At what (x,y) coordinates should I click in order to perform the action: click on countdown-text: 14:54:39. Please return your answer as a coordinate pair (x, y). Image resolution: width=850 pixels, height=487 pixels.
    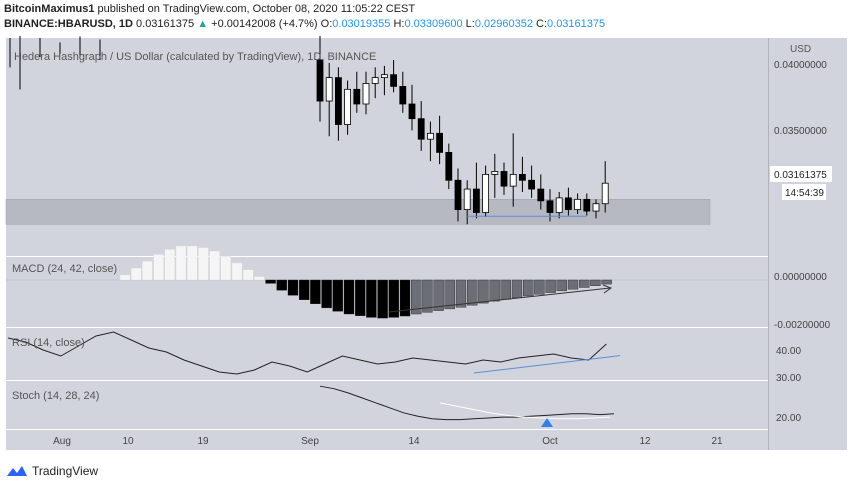
    Looking at the image, I should click on (804, 193).